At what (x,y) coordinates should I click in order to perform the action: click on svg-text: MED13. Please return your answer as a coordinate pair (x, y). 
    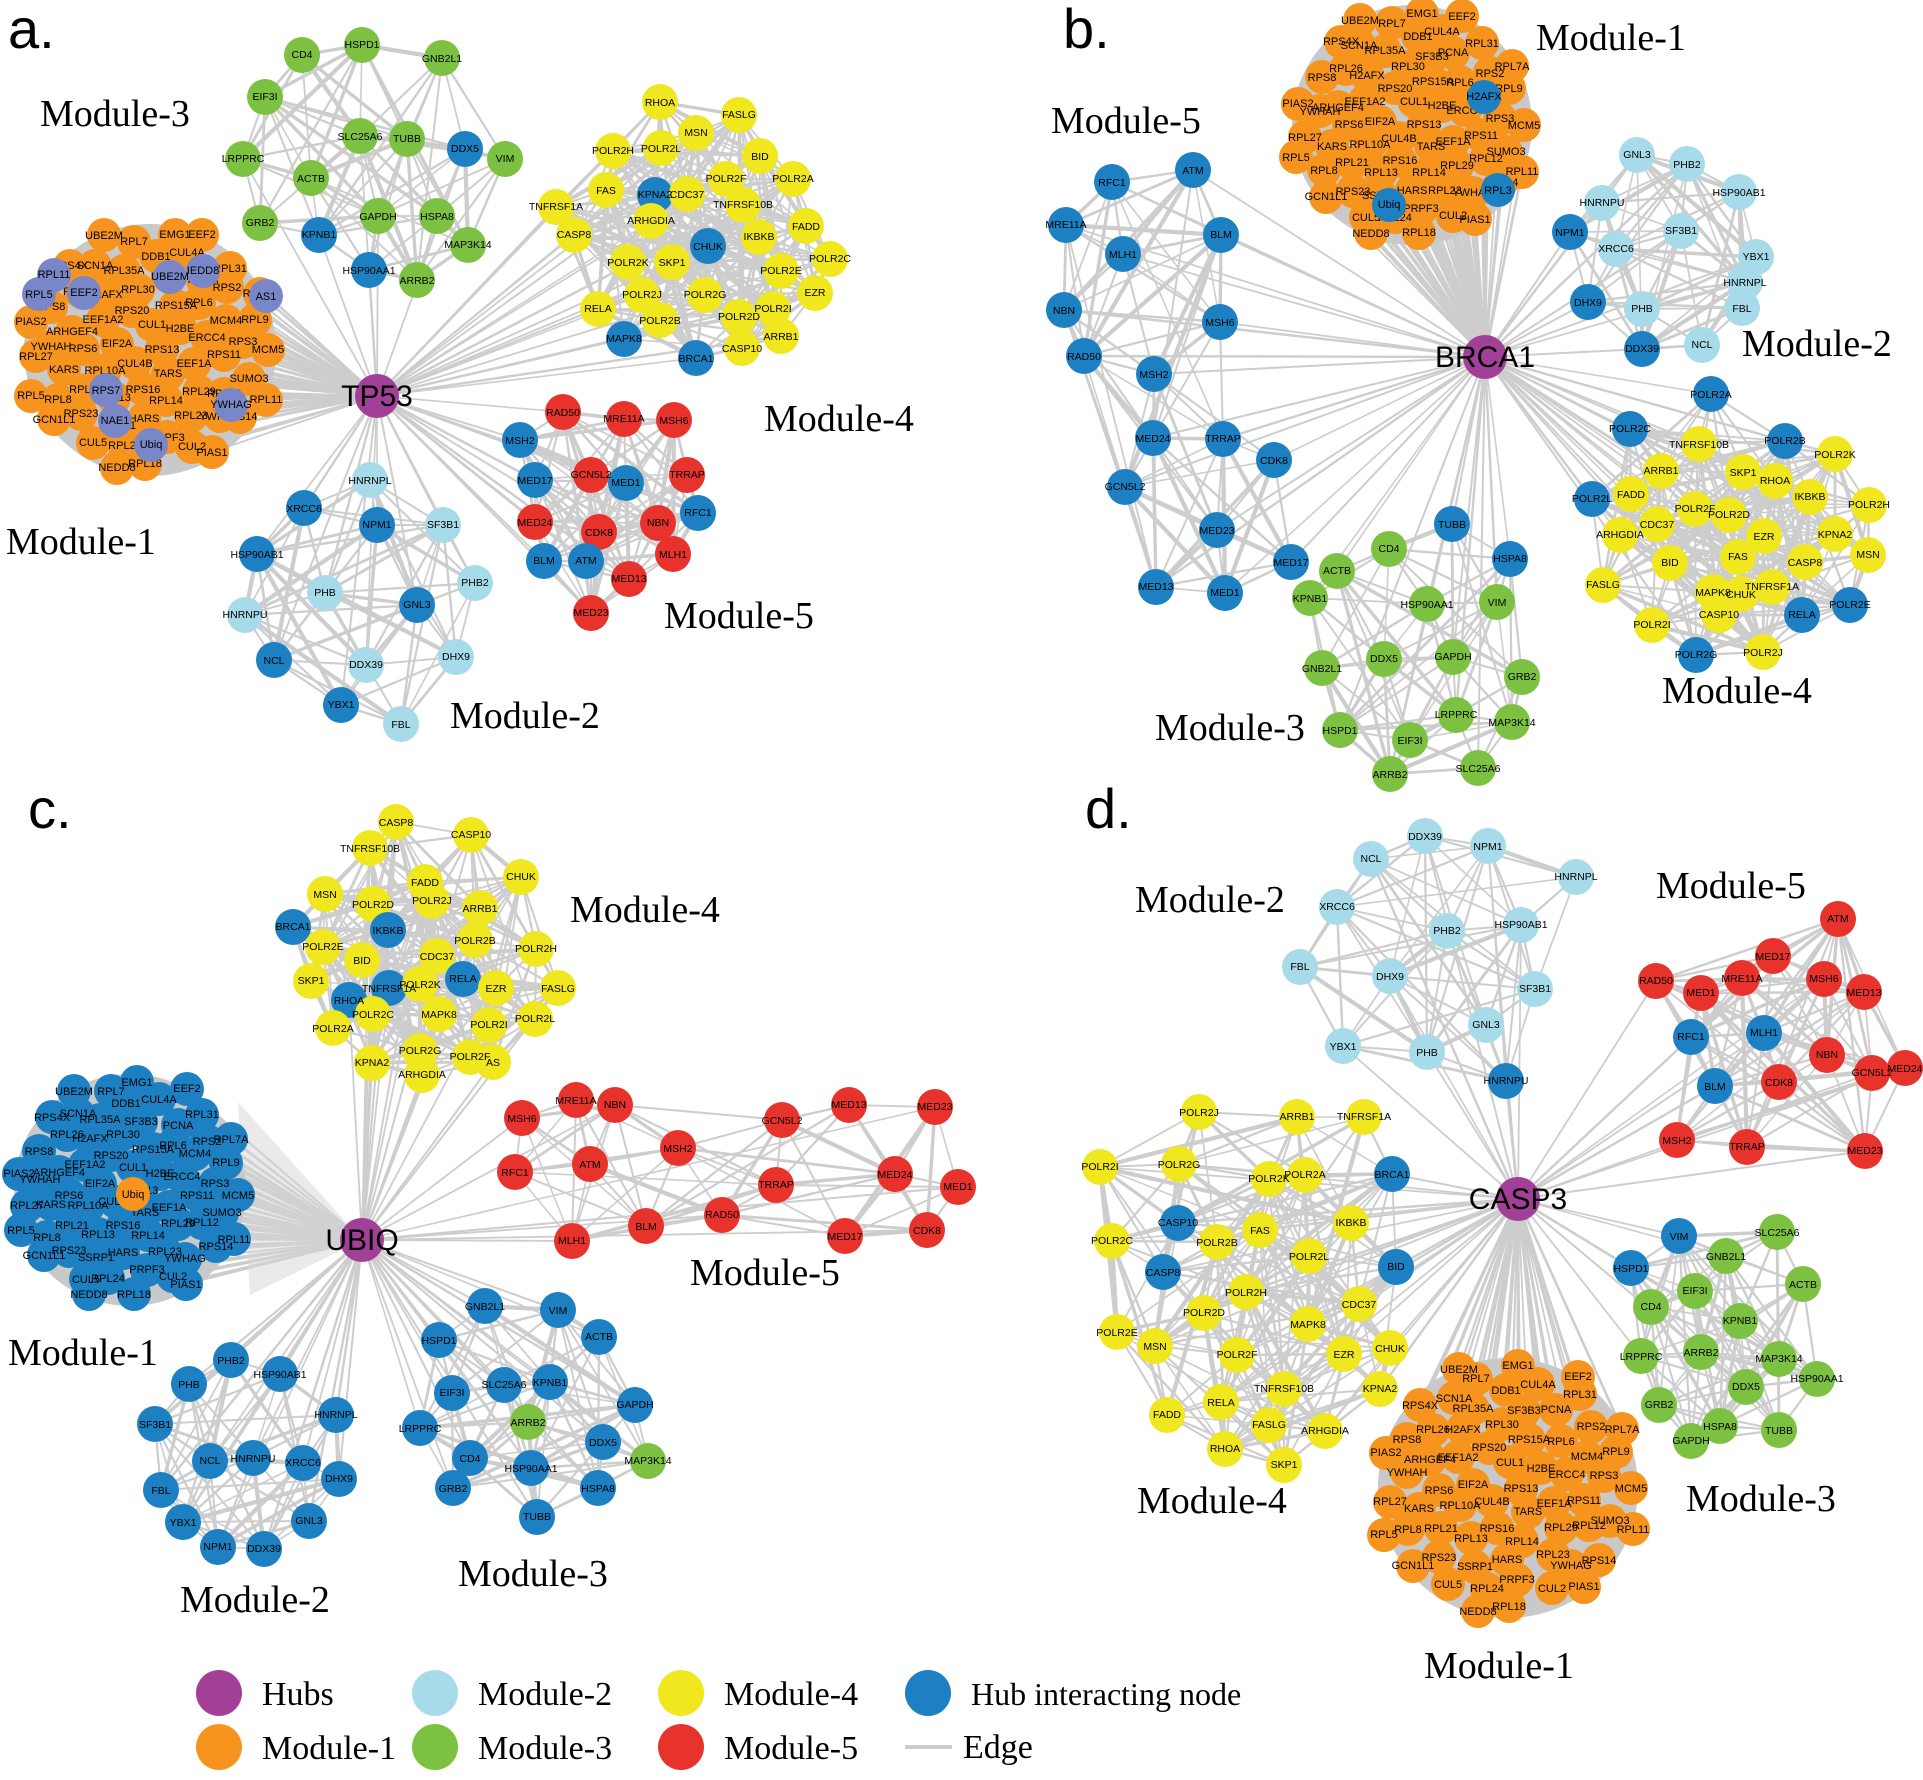
    Looking at the image, I should click on (1155, 587).